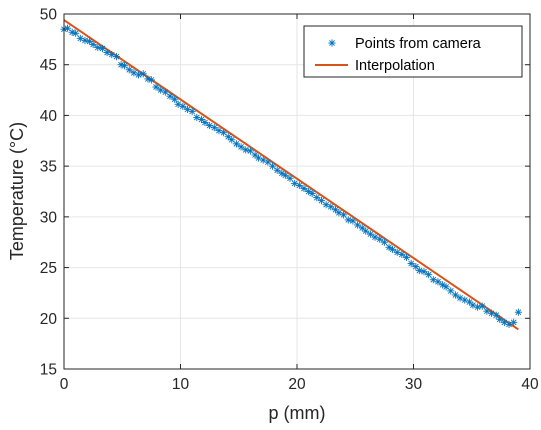 This screenshot has width=541, height=430. Describe the element at coordinates (48, 167) in the screenshot. I see `y-tick-label: 35` at that location.